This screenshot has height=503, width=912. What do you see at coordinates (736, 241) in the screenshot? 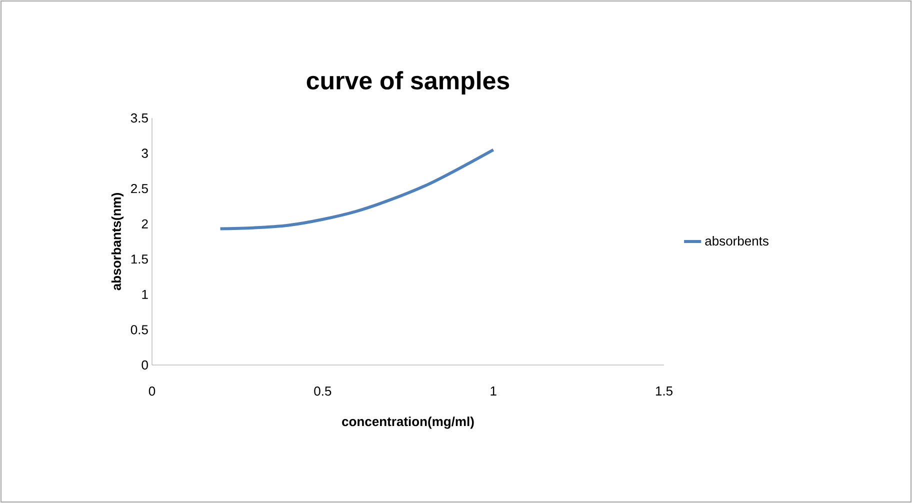
I see `legend-label: absorbents` at bounding box center [736, 241].